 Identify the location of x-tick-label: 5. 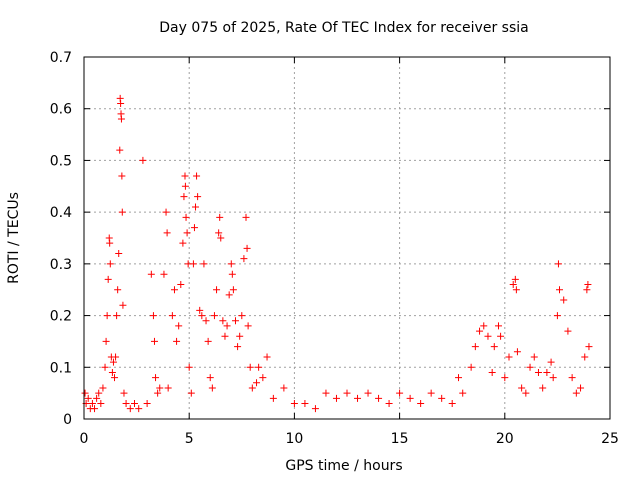
(189, 439).